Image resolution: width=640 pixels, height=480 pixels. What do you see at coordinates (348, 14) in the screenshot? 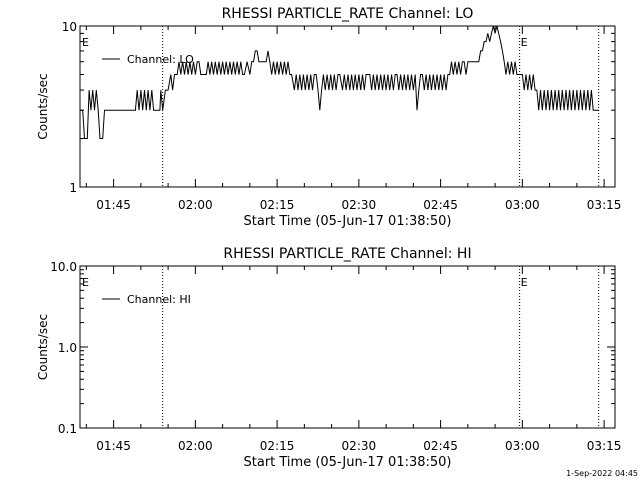
I see `chart-title: RHESSI PARTICLE_RATE Channel: LO` at bounding box center [348, 14].